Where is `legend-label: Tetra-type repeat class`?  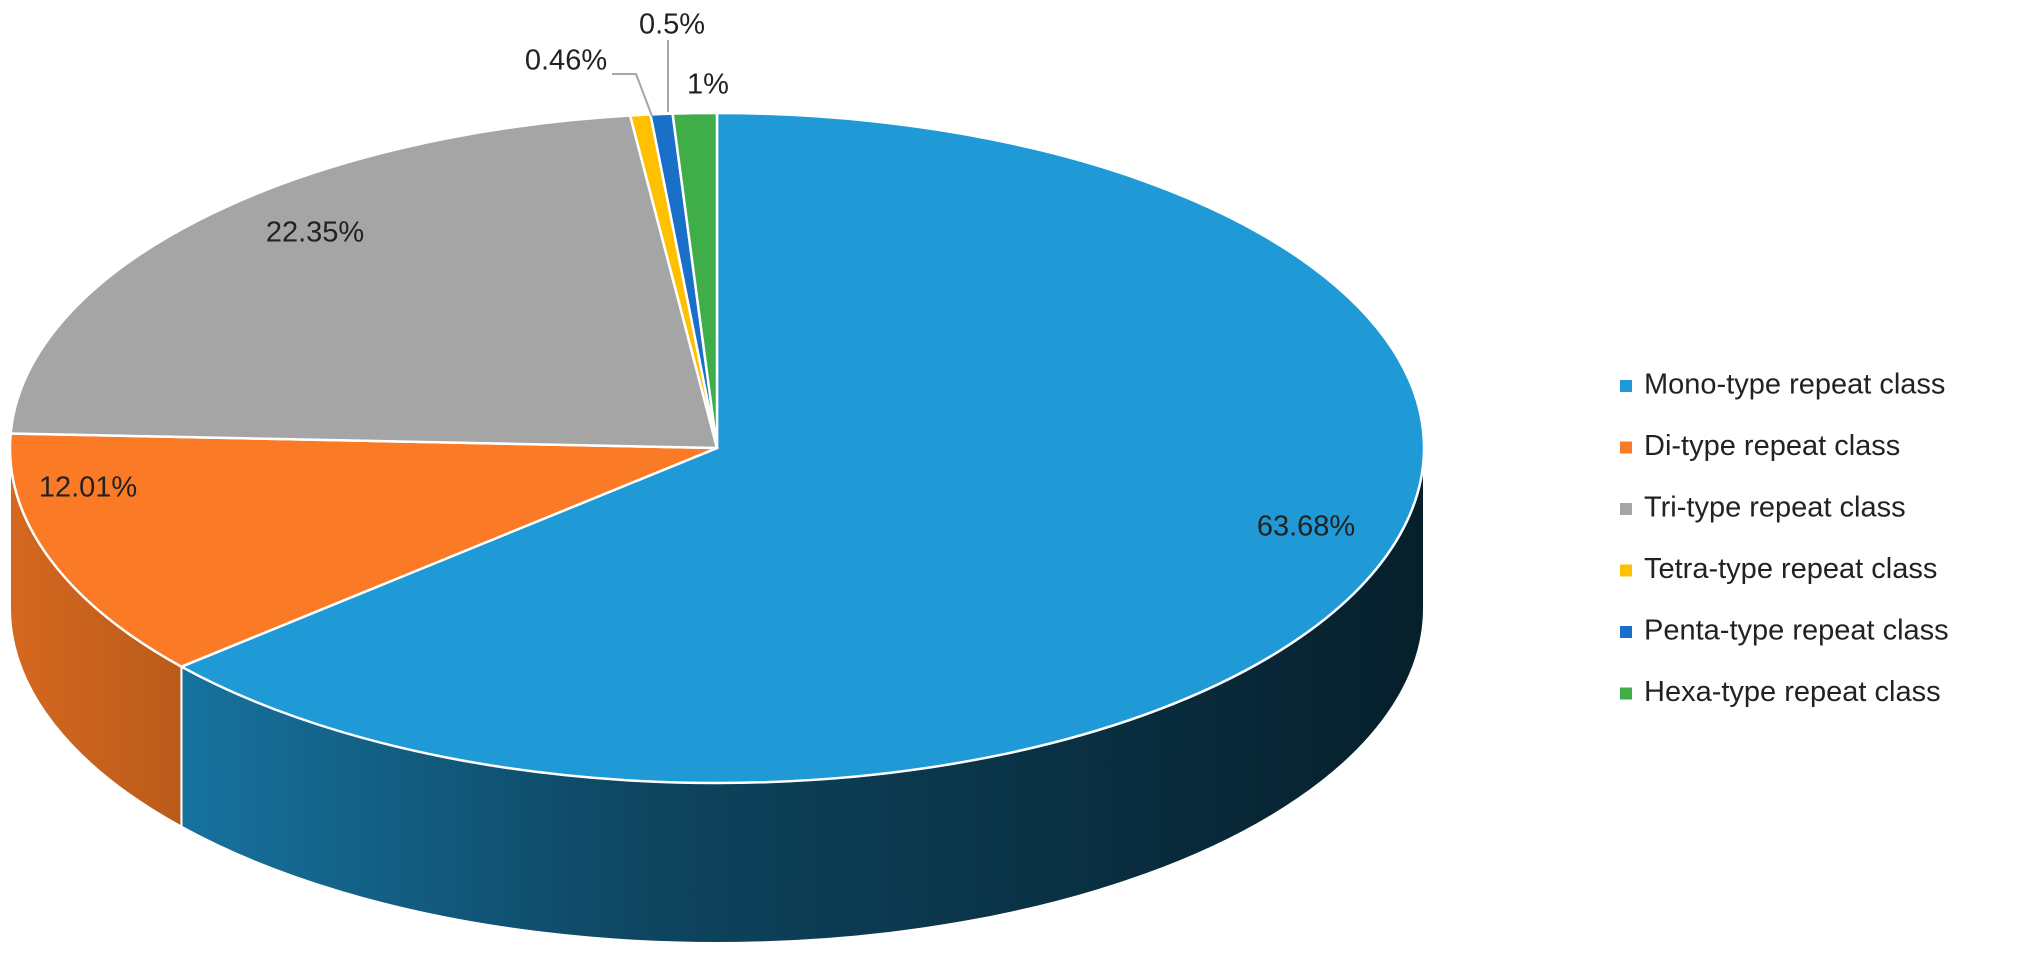 legend-label: Tetra-type repeat class is located at coordinates (1790, 569).